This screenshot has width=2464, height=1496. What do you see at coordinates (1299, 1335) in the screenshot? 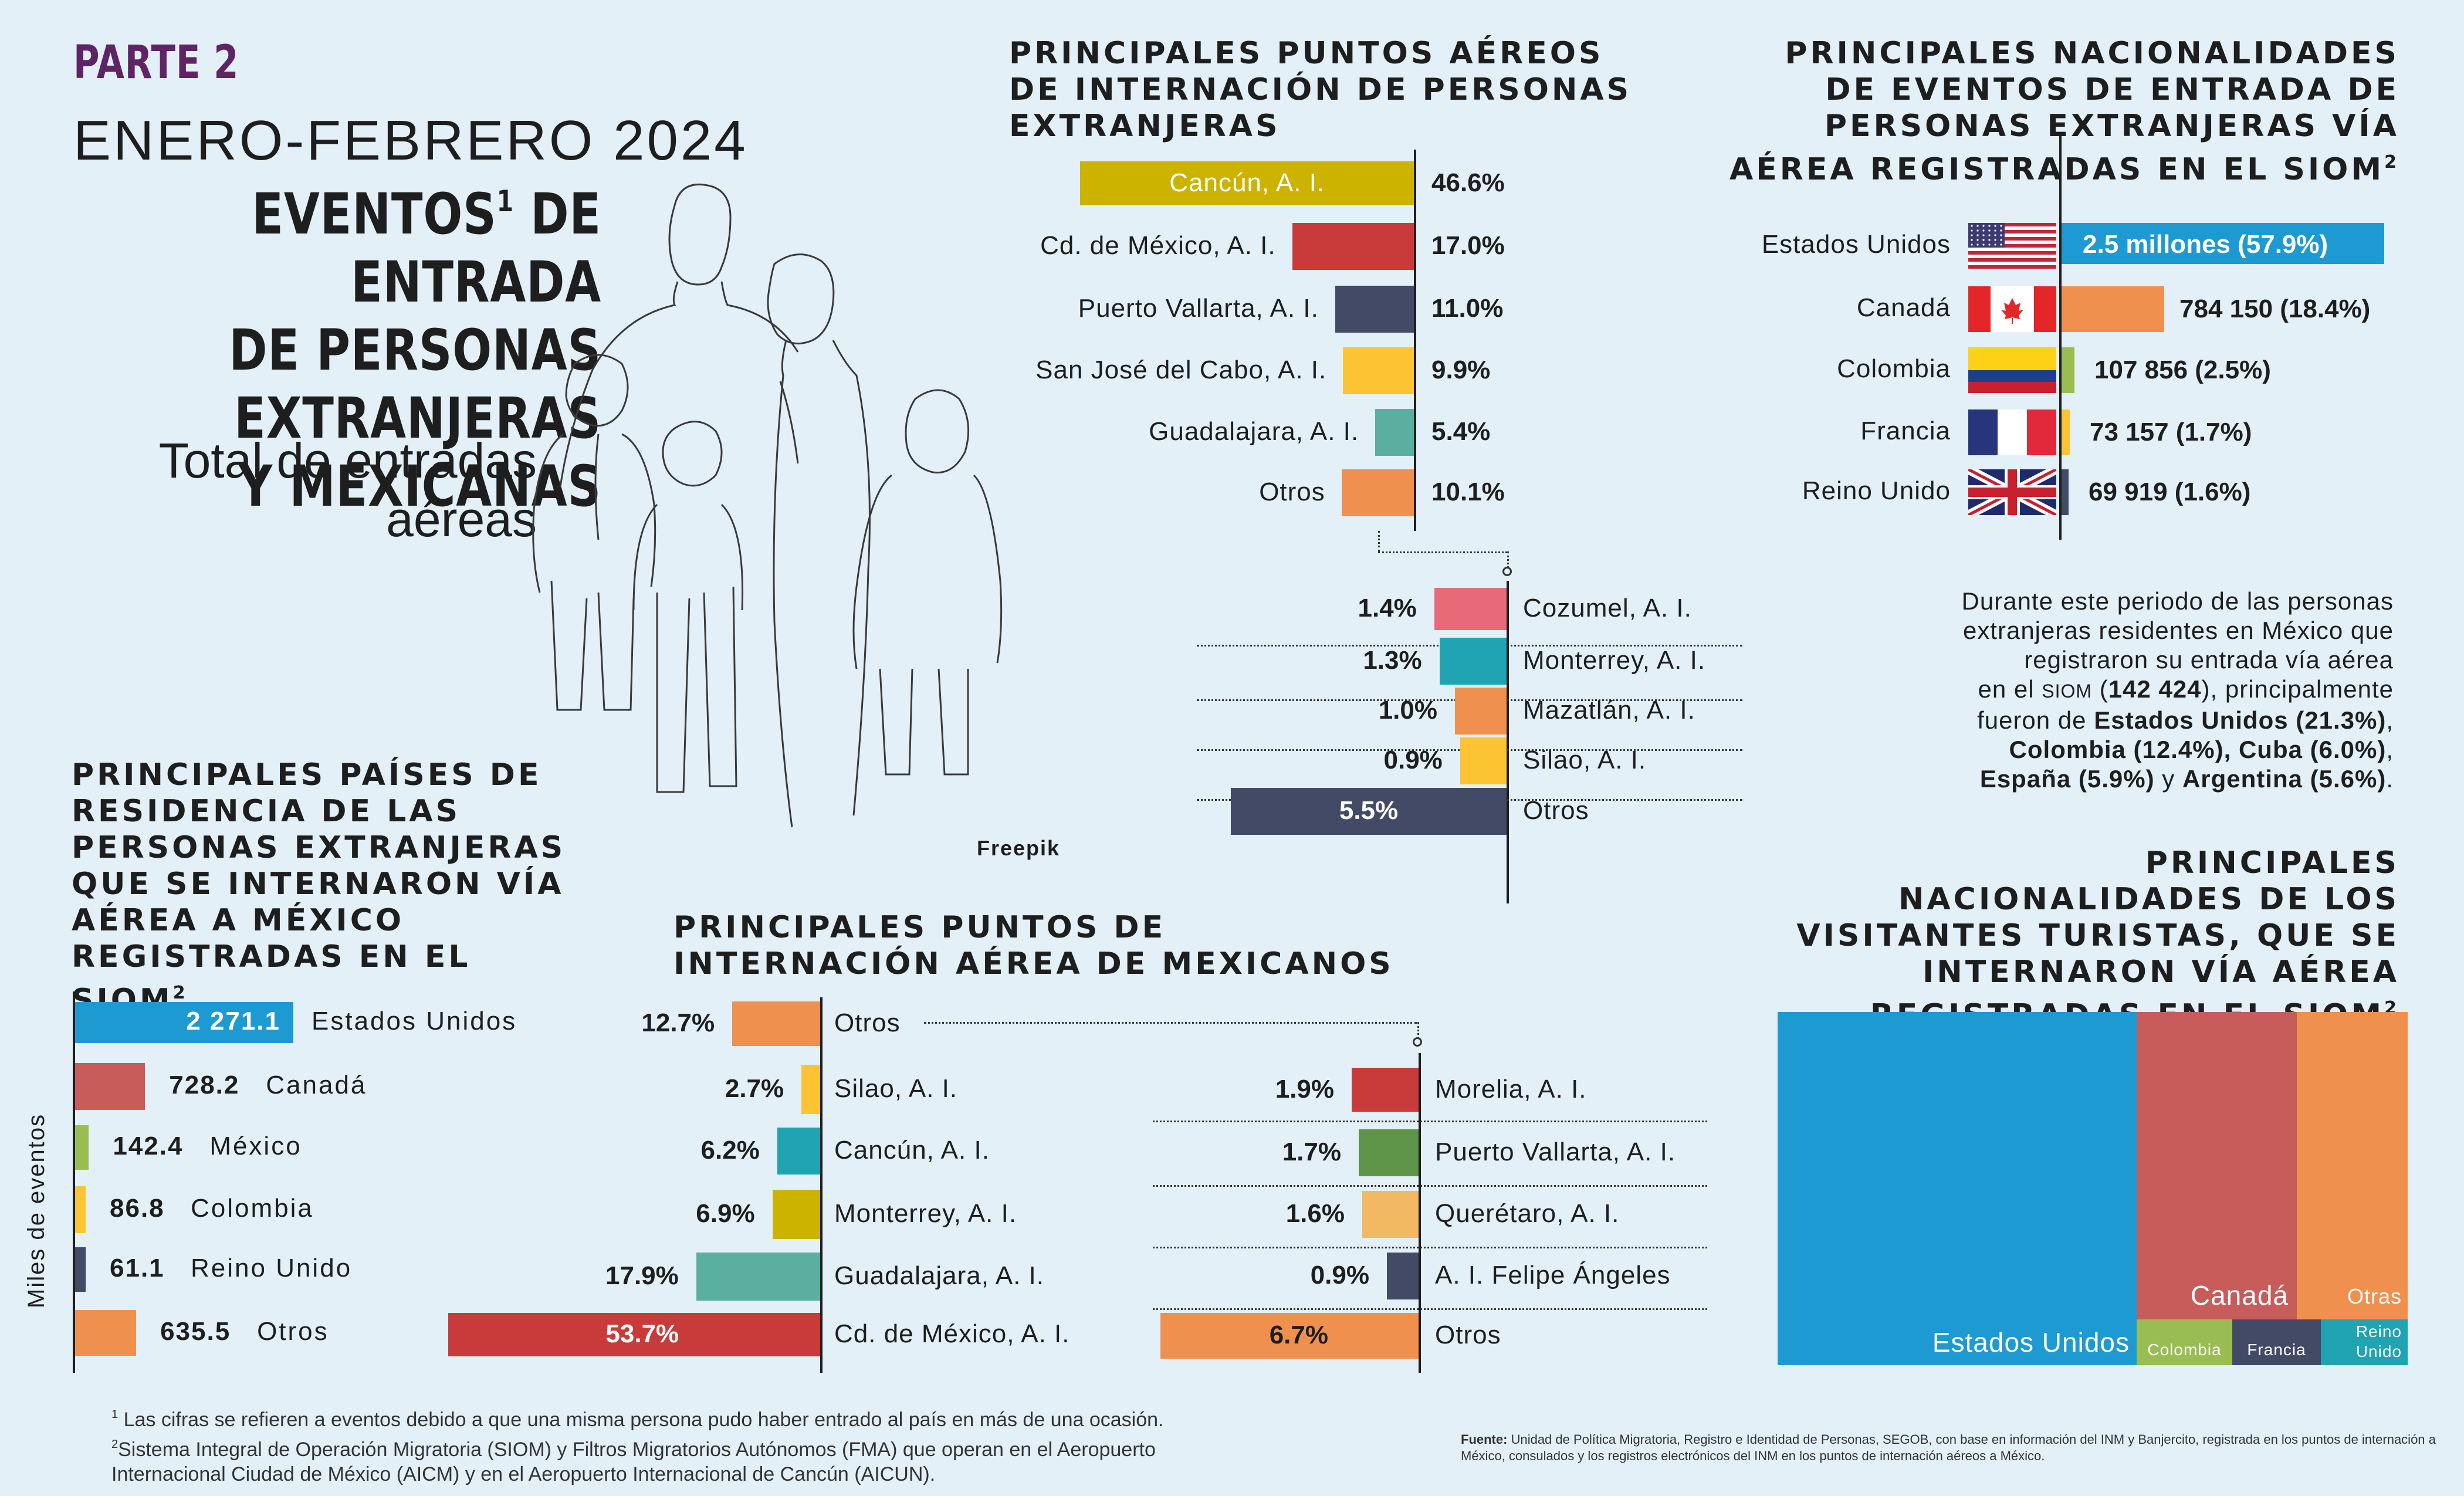
I see `bar-value-label: 6.7%` at bounding box center [1299, 1335].